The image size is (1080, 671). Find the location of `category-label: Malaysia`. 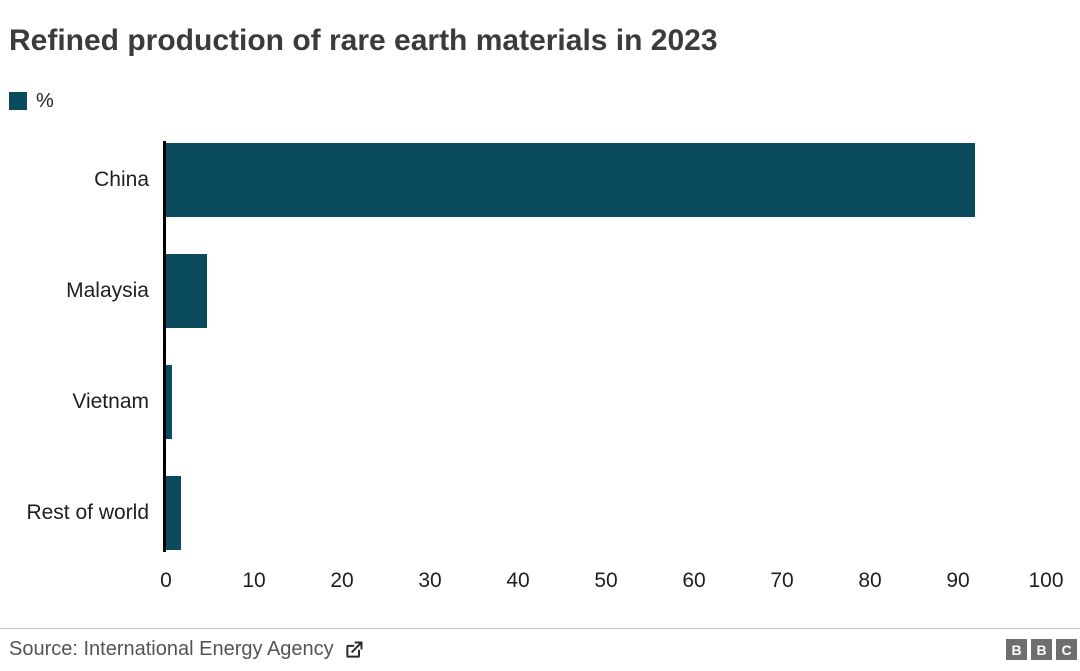

category-label: Malaysia is located at coordinates (107, 290).